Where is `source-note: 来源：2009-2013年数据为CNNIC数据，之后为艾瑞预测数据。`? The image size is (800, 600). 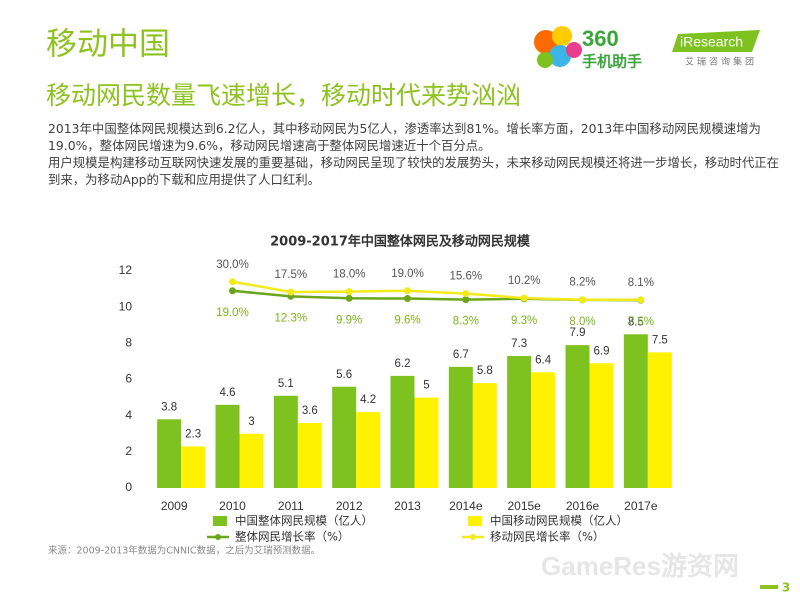 source-note: 来源：2009-2013年数据为CNNIC数据，之后为艾瑞预测数据。 is located at coordinates (184, 551).